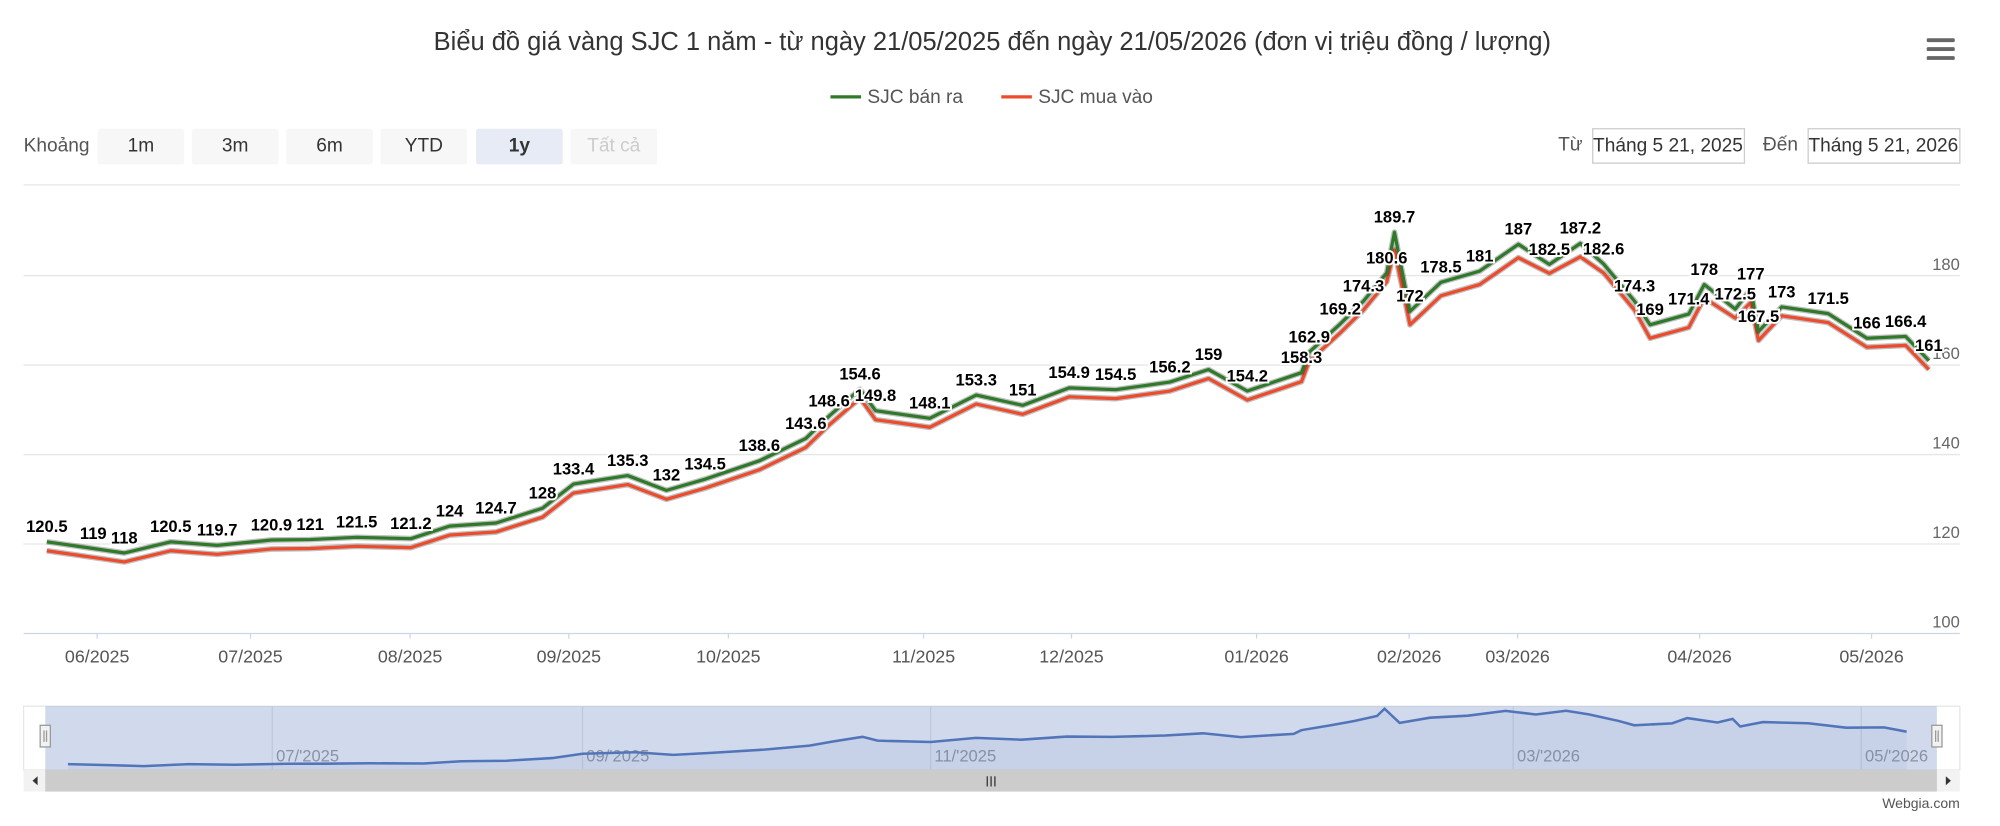  What do you see at coordinates (1699, 656) in the screenshot?
I see `x-tick-label: 04/2026` at bounding box center [1699, 656].